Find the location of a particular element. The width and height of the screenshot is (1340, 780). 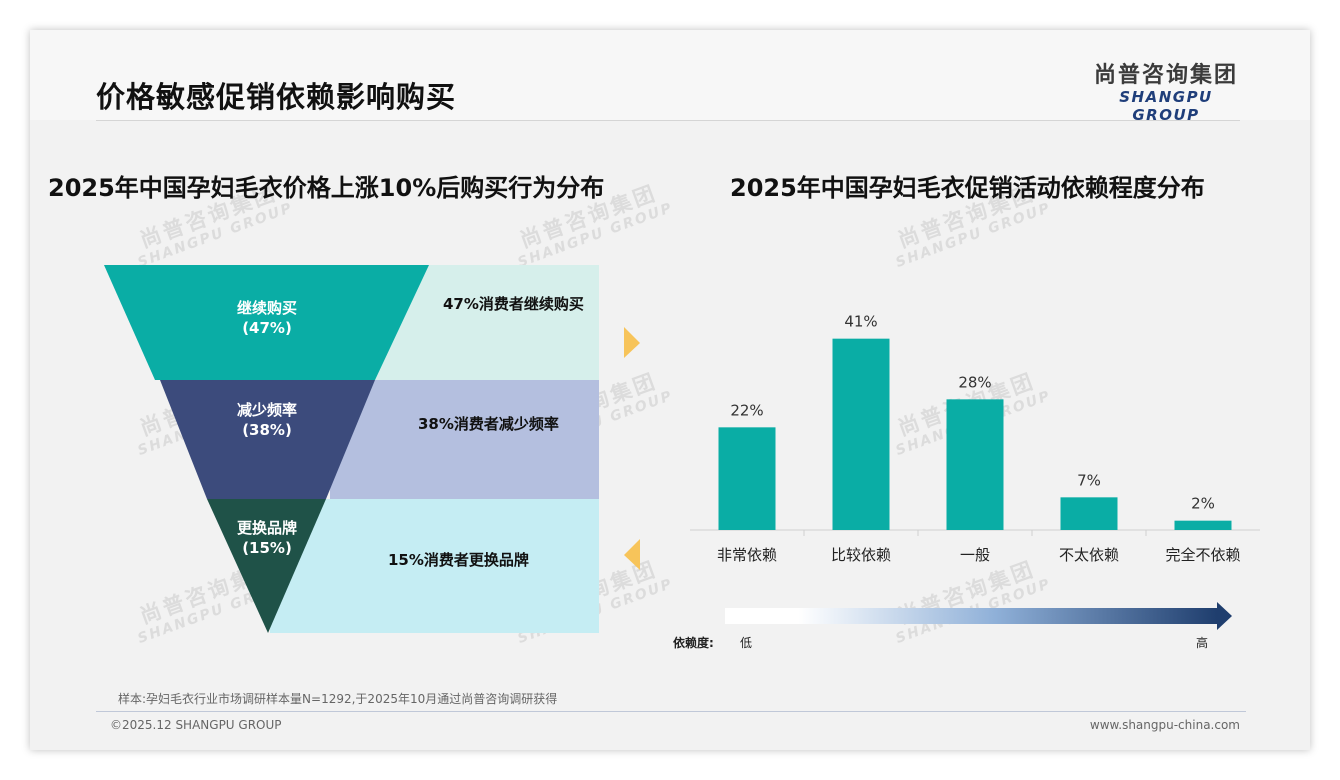

right-arrow-icon is located at coordinates (632, 342).